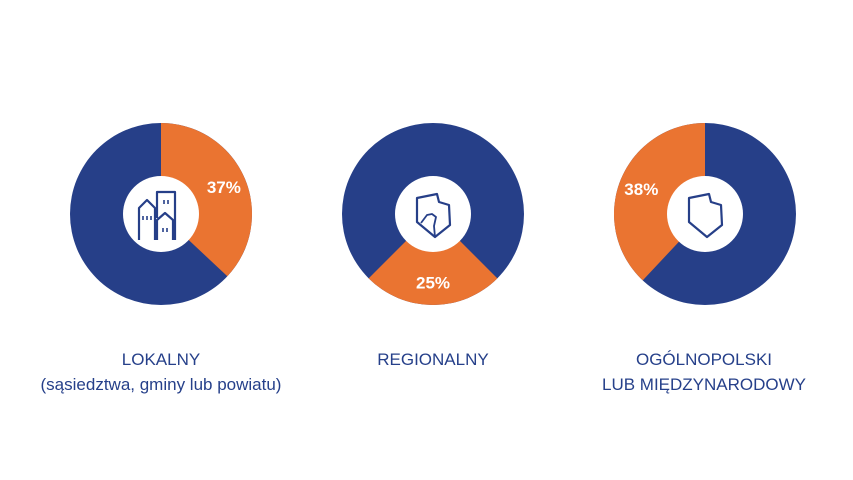 This screenshot has width=853, height=480. What do you see at coordinates (704, 384) in the screenshot?
I see `label-line: LUB MIĘDZYNARODOWY` at bounding box center [704, 384].